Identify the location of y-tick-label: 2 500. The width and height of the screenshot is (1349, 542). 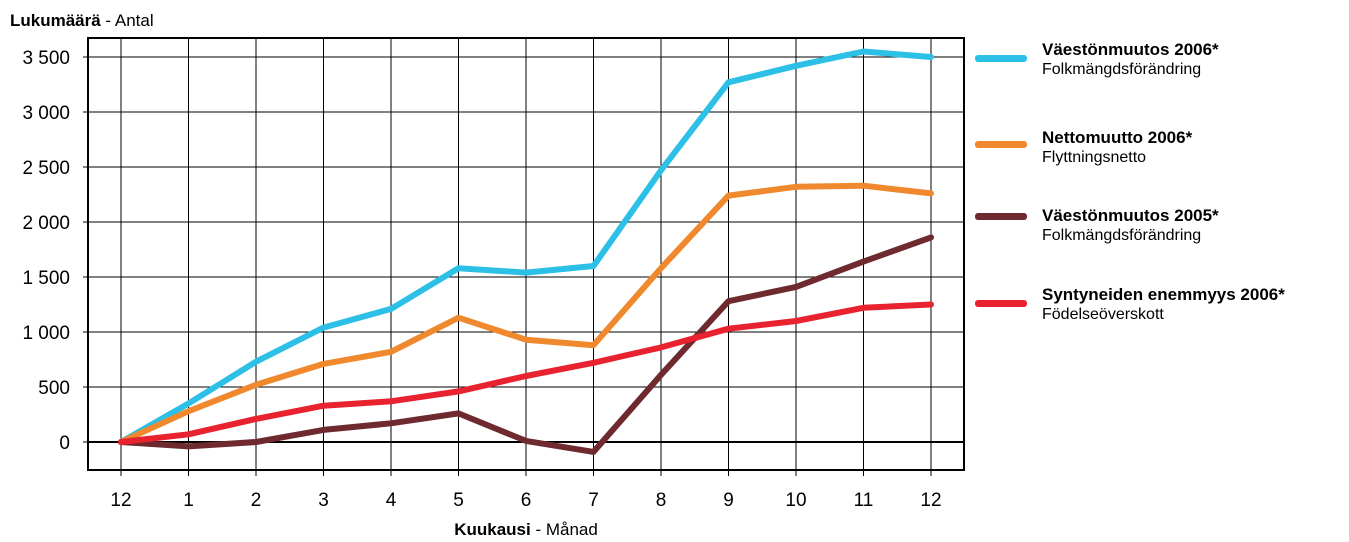
(46, 168).